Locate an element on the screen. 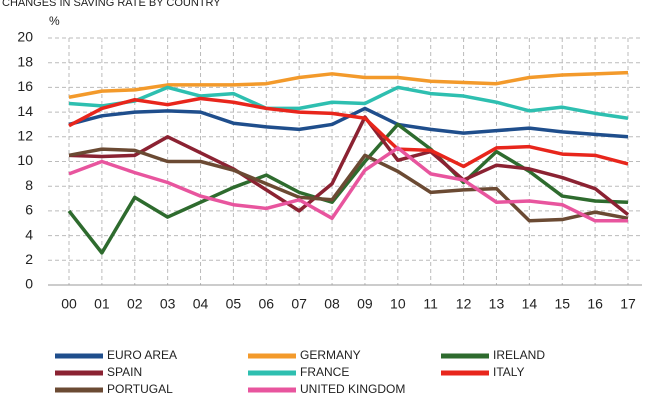  x-tick-label: 17 is located at coordinates (628, 304).